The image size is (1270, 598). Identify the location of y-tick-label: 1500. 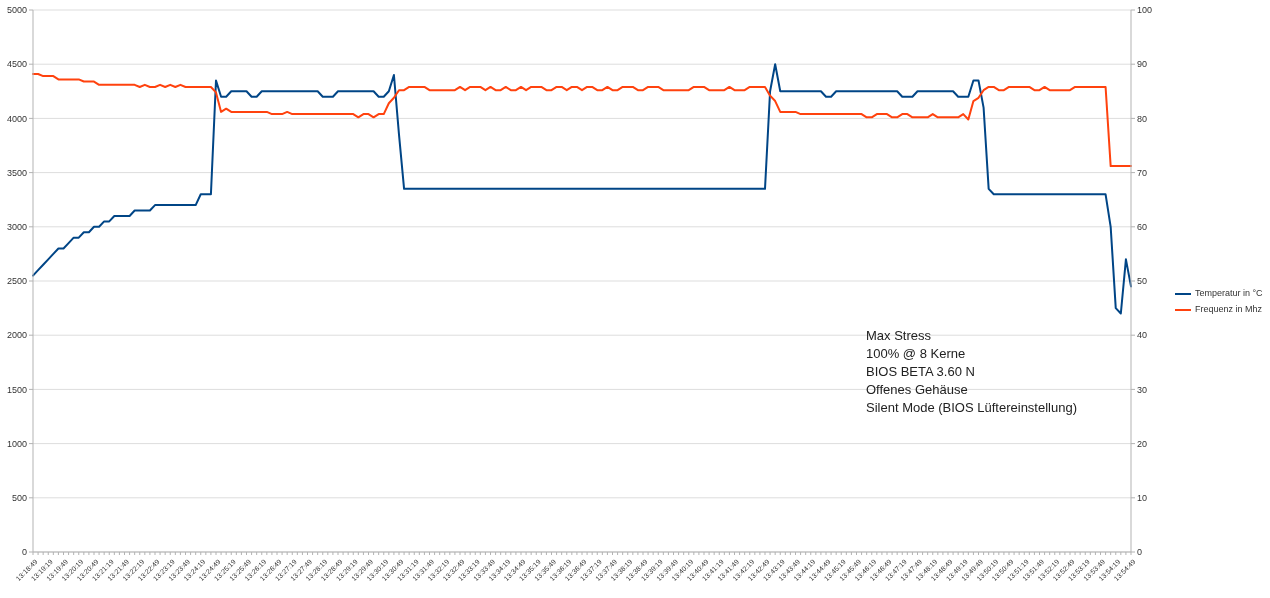
(16, 389).